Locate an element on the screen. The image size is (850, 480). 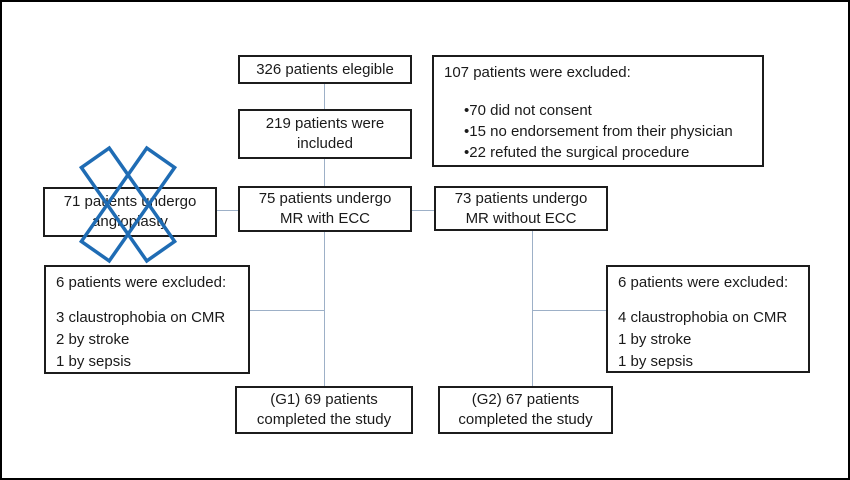
excluded-right-item: 4 claustrophobia on CMR is located at coordinates (703, 317).